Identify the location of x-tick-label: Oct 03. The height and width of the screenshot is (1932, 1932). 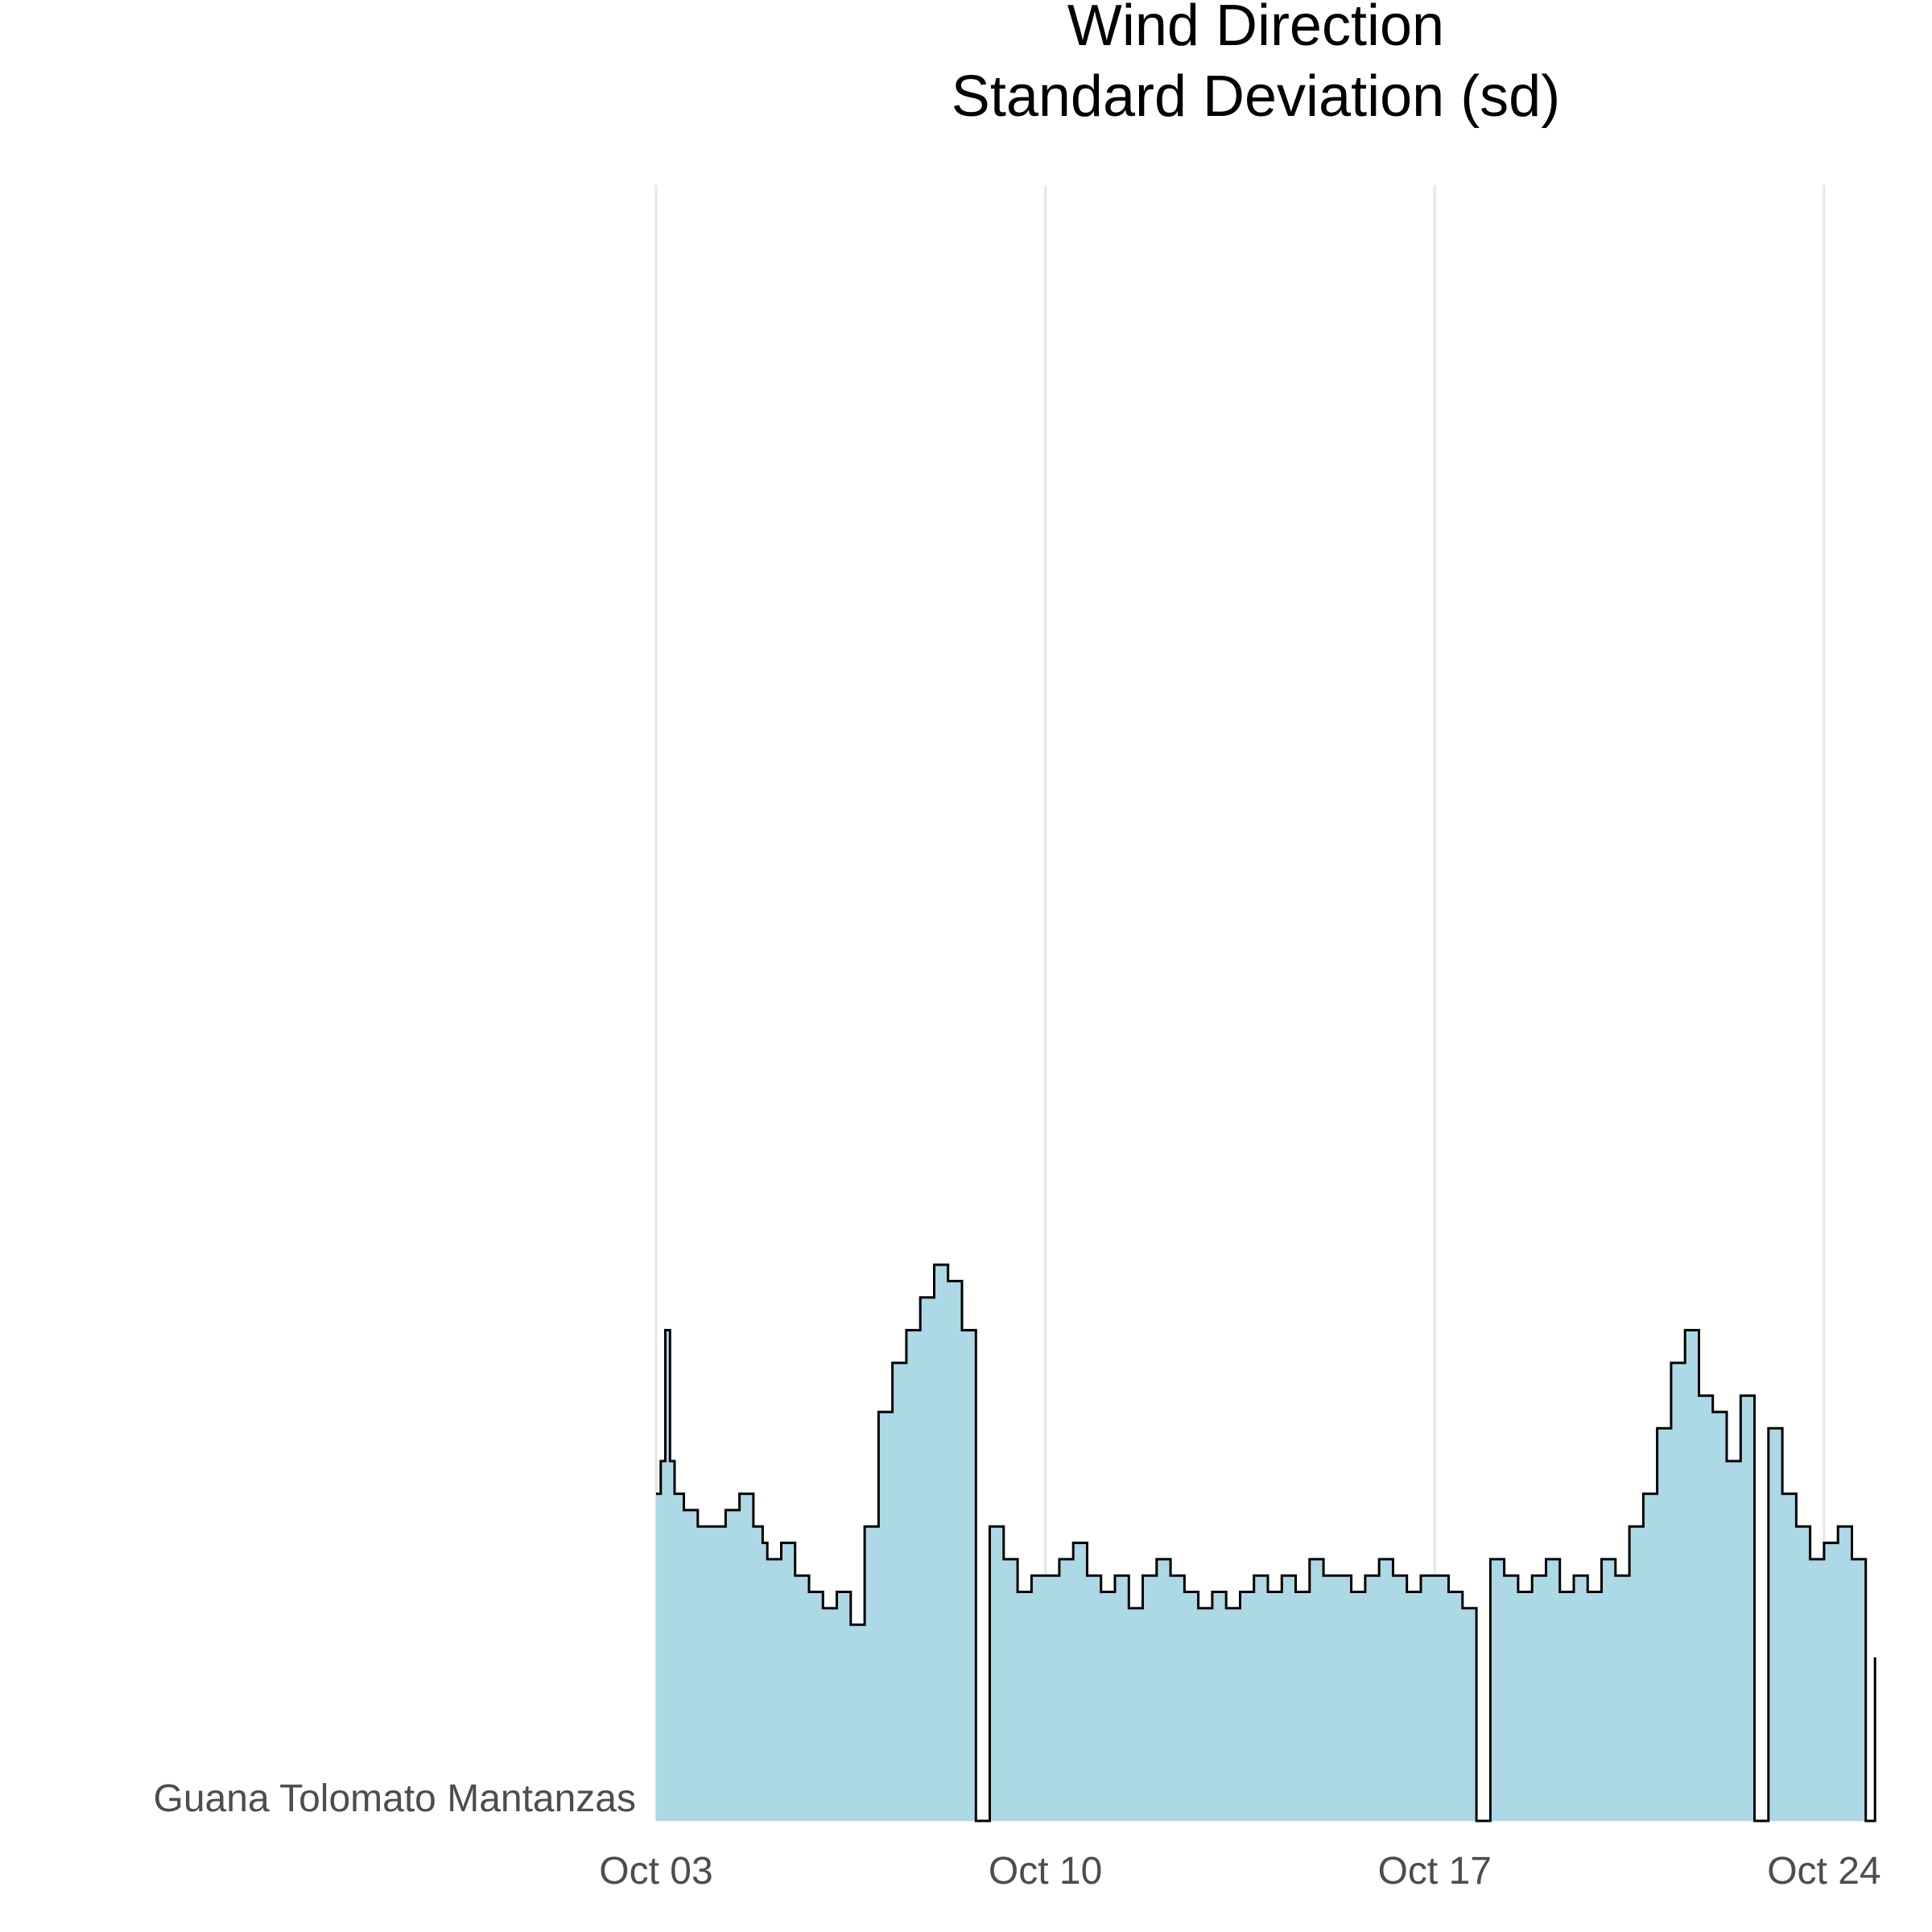
(655, 1871).